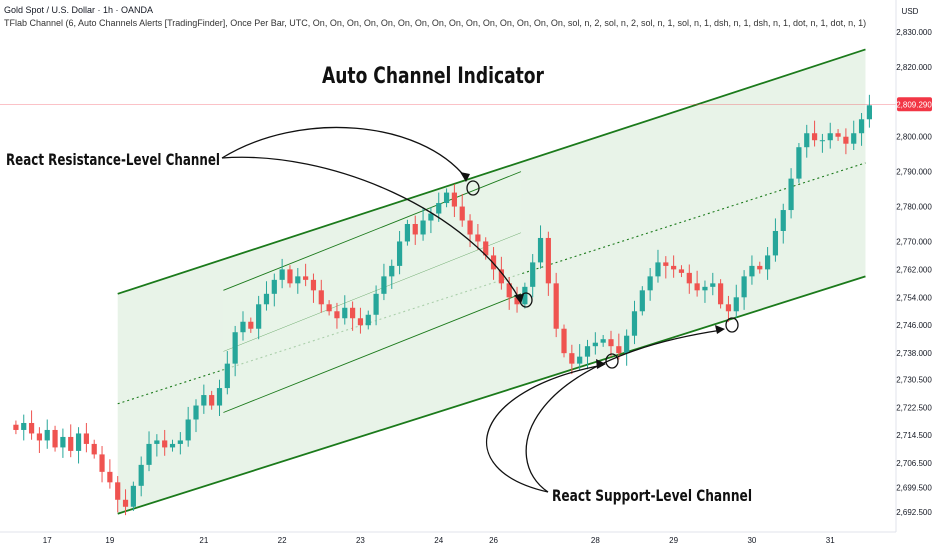 The width and height of the screenshot is (932, 550). I want to click on price-tick-label: 2,754.000, so click(914, 297).